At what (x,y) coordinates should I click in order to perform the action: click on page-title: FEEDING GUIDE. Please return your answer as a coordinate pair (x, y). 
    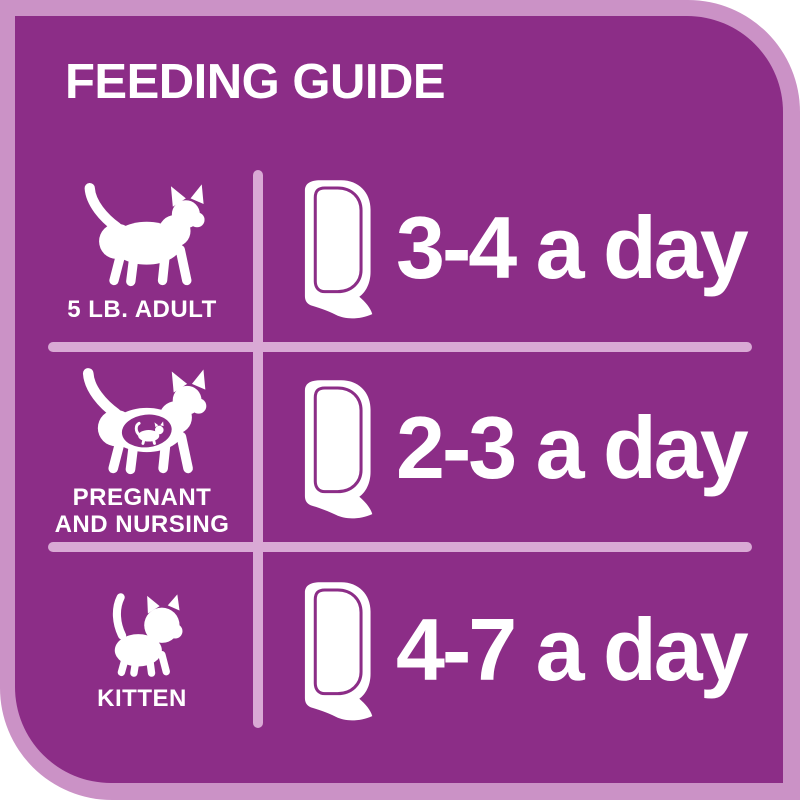
    Looking at the image, I should click on (255, 82).